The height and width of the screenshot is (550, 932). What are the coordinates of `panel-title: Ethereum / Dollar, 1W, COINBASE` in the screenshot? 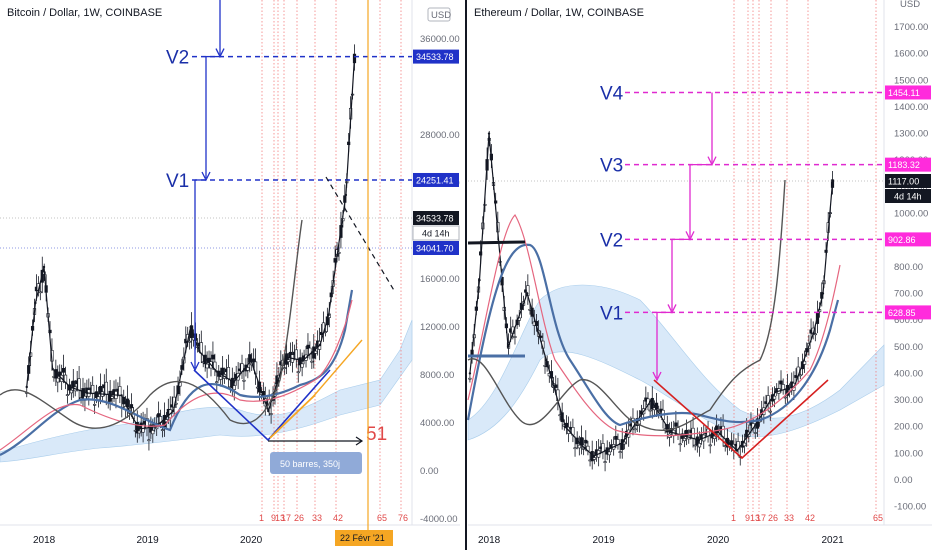 It's located at (559, 13).